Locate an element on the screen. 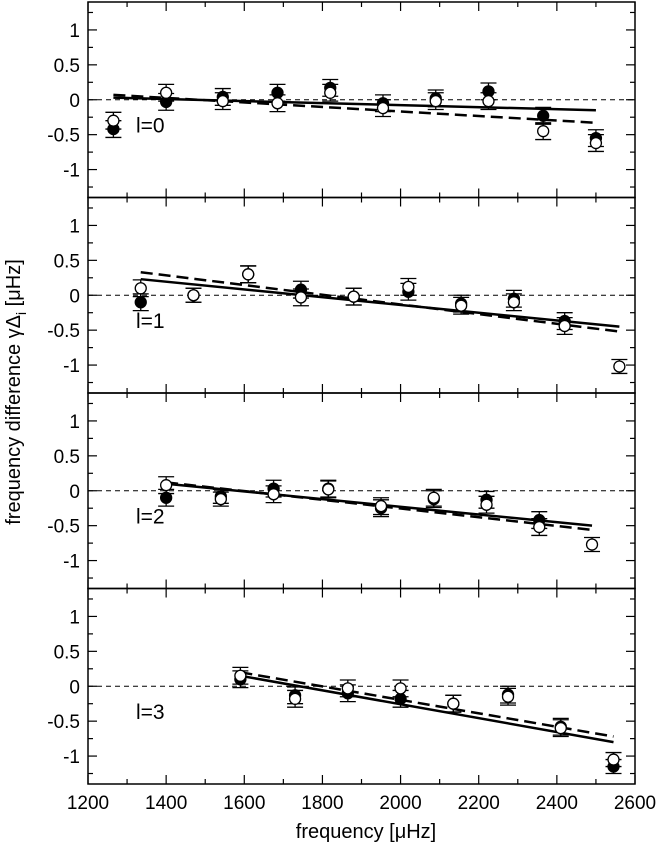  x-tick-label: 2600 is located at coordinates (635, 803).